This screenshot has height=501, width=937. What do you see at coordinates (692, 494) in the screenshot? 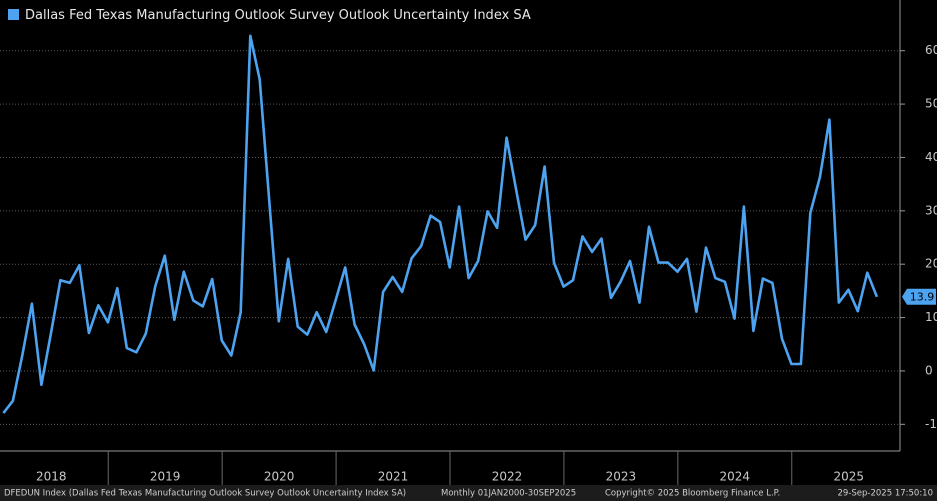
I see `footer-copyright: Copyright© 2025 Bloomberg Finance L.P.` at bounding box center [692, 494].